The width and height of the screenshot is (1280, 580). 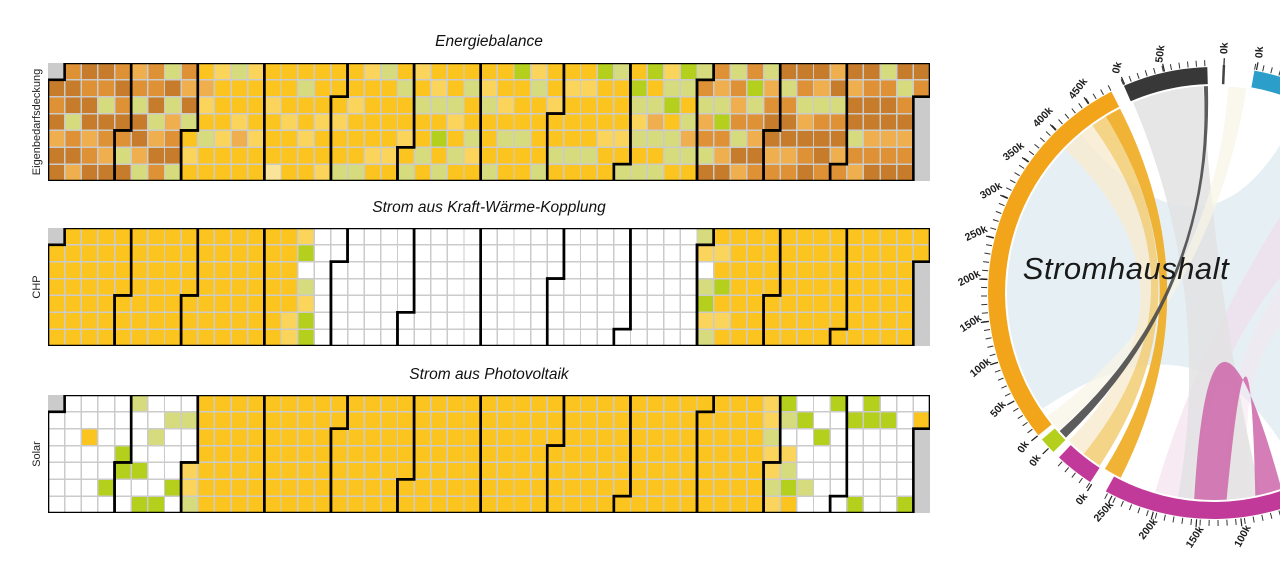 I want to click on ribbon-pink-arch, so click(x=1237, y=430).